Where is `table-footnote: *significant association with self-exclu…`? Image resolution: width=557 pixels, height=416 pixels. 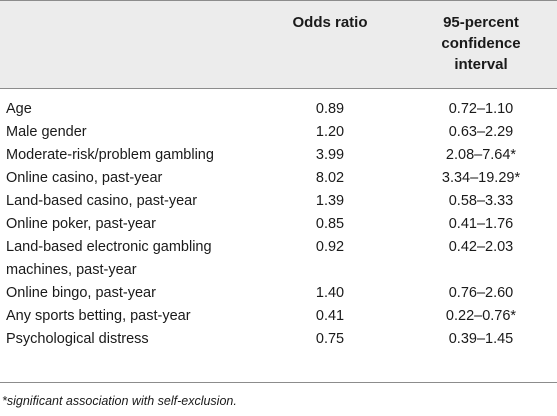
table-footnote: *significant association with self-exclu… is located at coordinates (119, 401).